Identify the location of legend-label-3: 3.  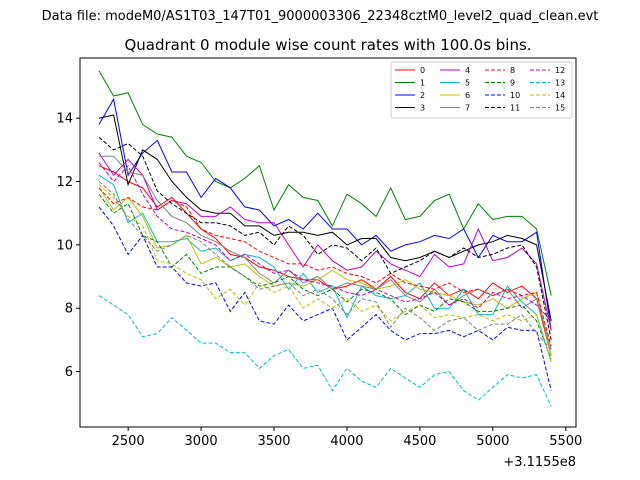
(422, 108).